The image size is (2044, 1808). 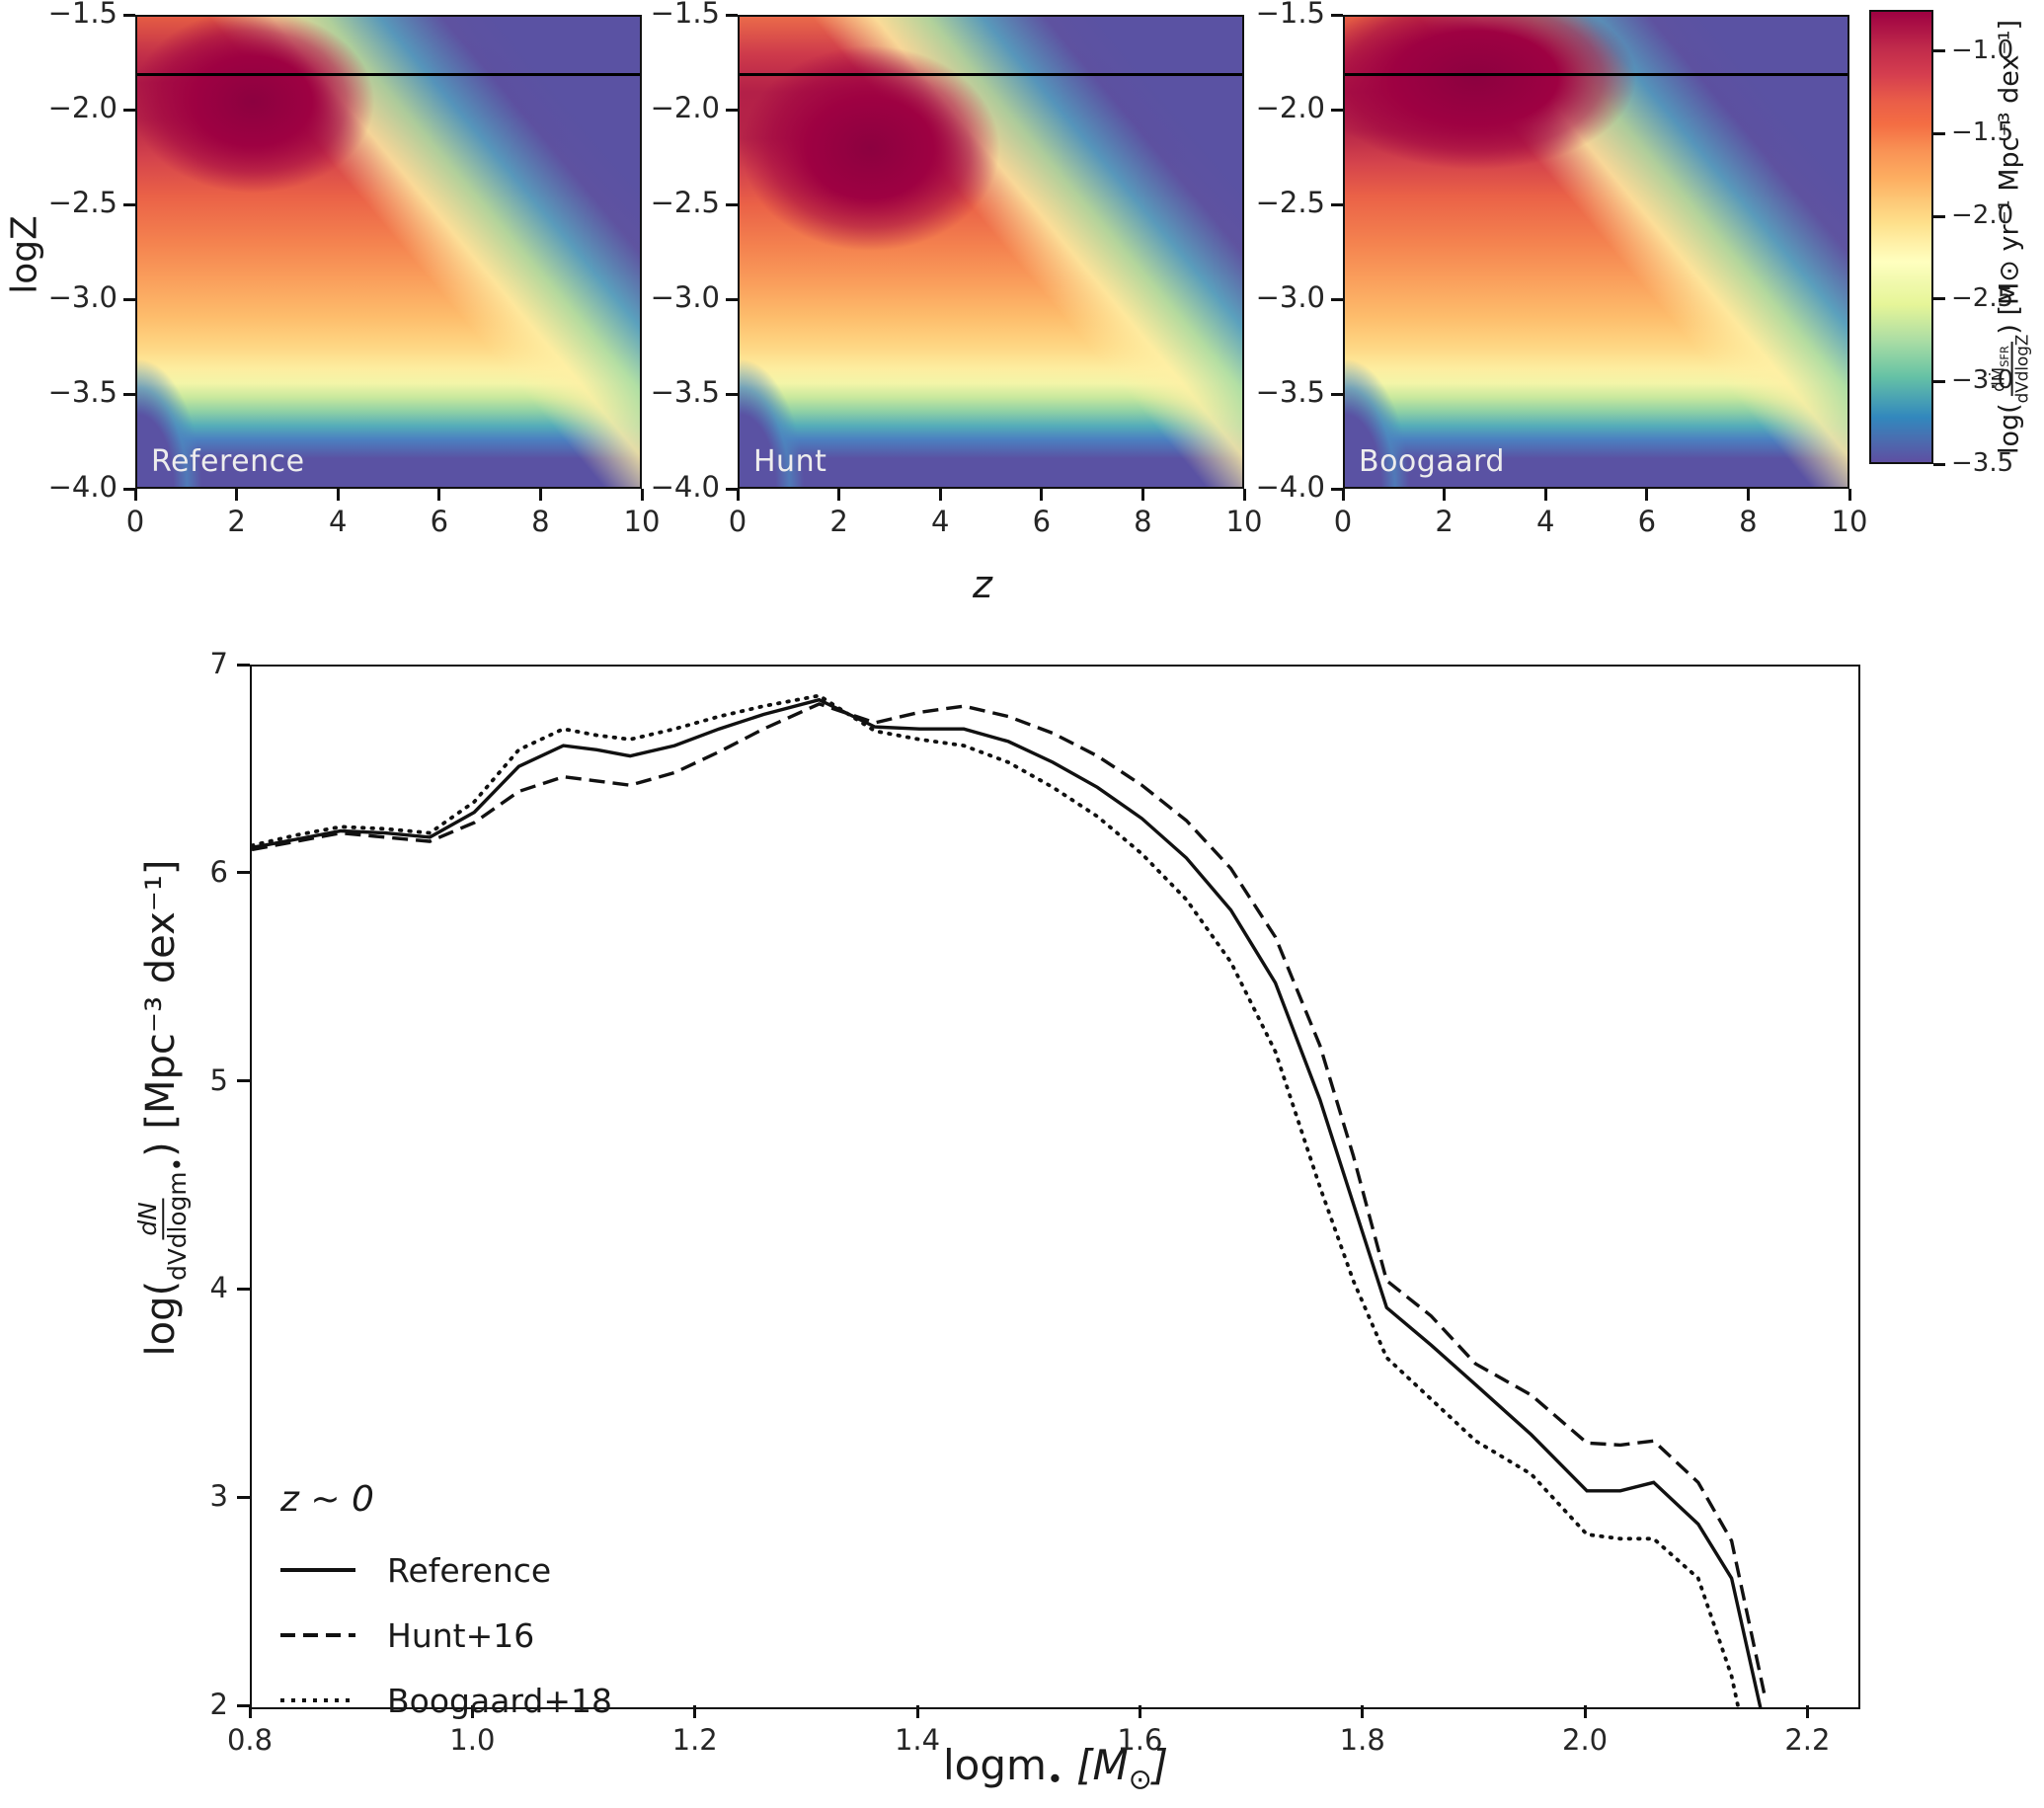 I want to click on plot-y-tick-label: 4, so click(x=219, y=1288).